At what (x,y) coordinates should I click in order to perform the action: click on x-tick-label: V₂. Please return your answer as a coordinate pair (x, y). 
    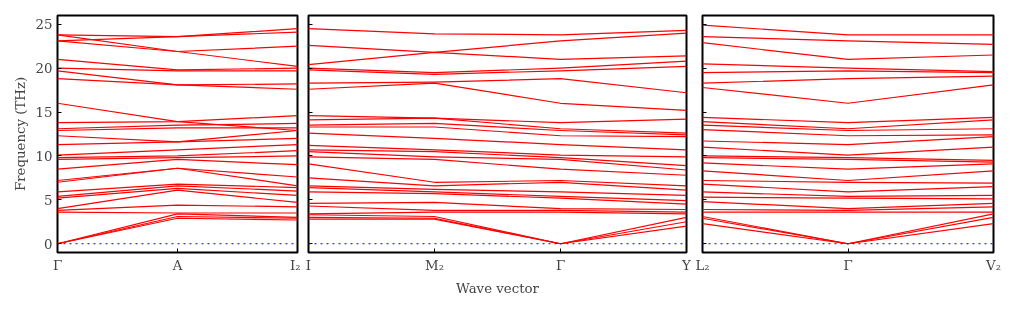
    Looking at the image, I should click on (993, 265).